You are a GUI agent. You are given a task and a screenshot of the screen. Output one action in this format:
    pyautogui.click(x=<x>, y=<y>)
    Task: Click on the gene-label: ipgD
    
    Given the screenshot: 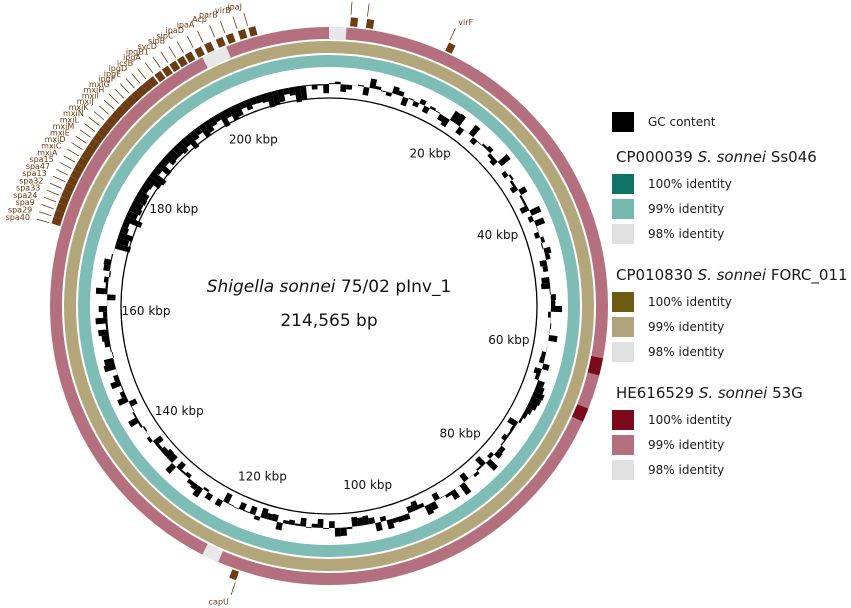 What is the action you would take?
    pyautogui.click(x=118, y=68)
    